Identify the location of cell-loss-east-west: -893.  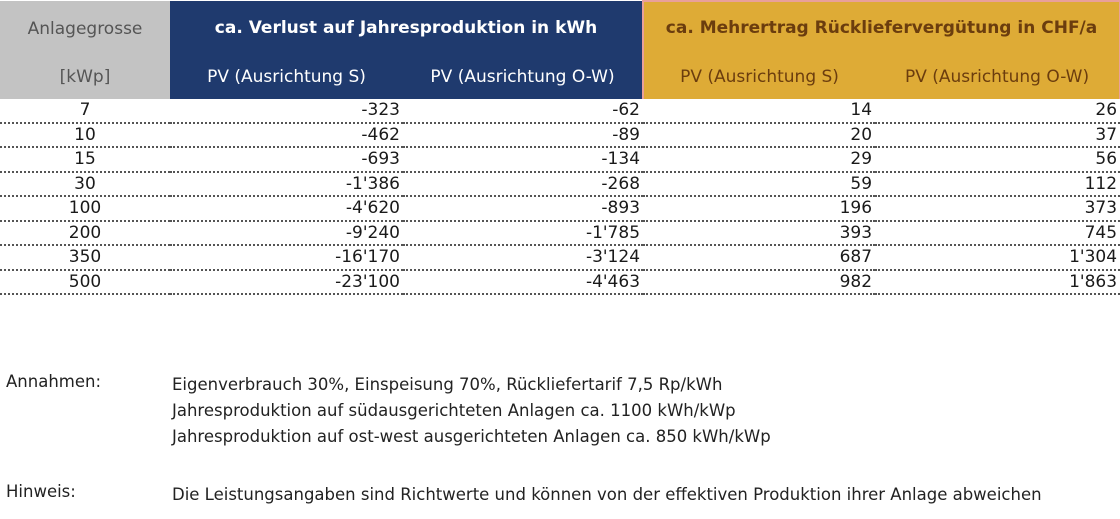
(523, 209).